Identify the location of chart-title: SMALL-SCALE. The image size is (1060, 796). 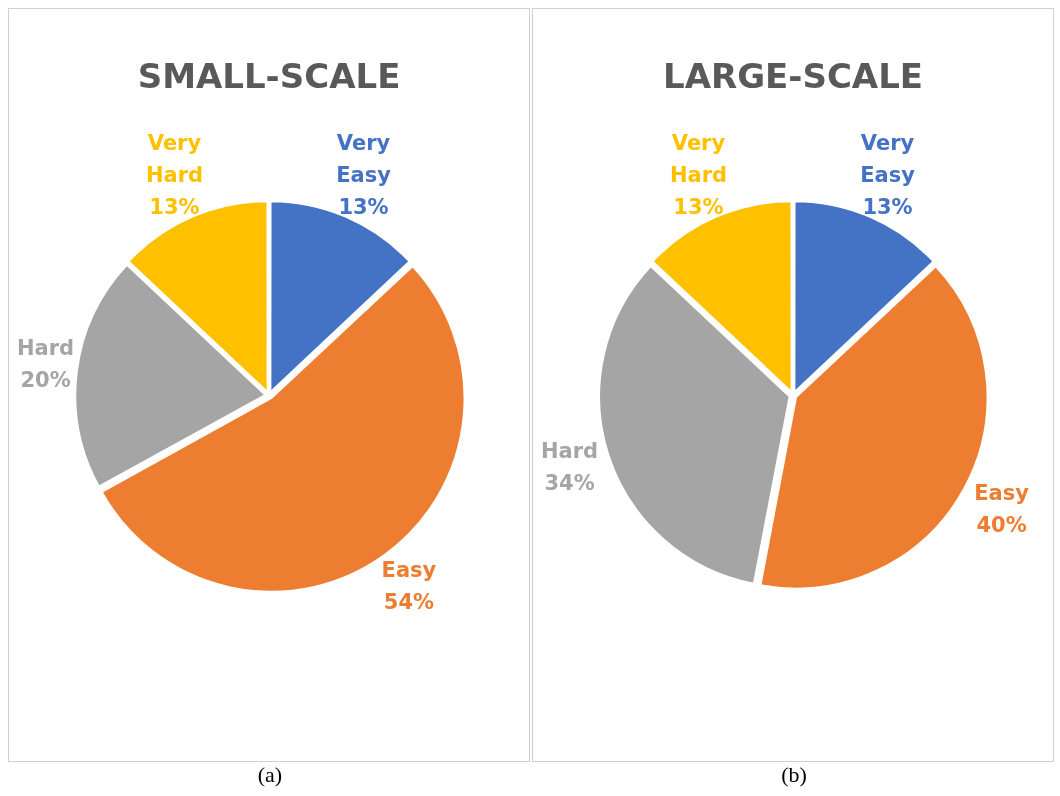
(269, 76).